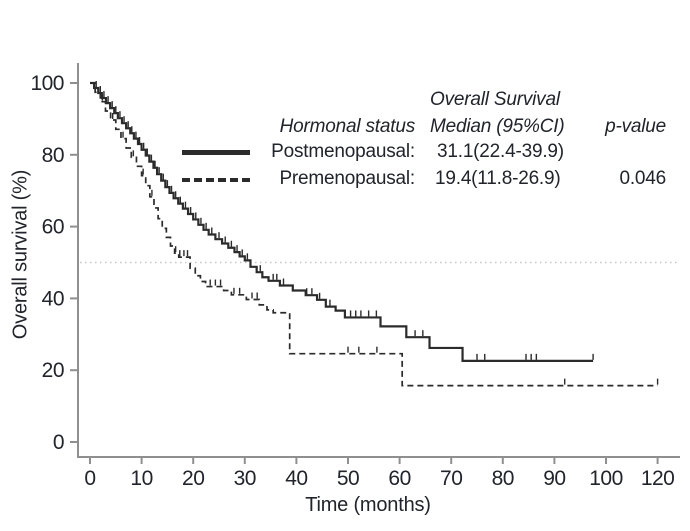 This screenshot has height=531, width=690. Describe the element at coordinates (245, 478) in the screenshot. I see `x-tick-label: 30` at that location.